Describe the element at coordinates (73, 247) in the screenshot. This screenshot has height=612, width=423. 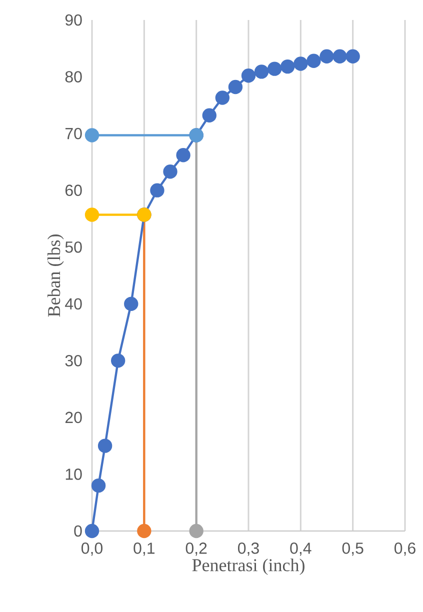
I see `y-tick-label: 50` at that location.